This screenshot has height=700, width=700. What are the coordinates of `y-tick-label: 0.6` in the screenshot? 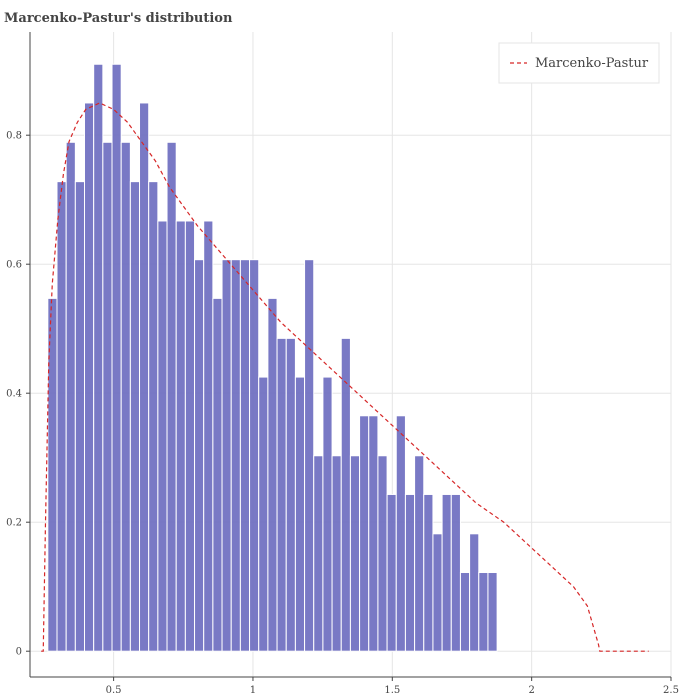 It's located at (14, 265).